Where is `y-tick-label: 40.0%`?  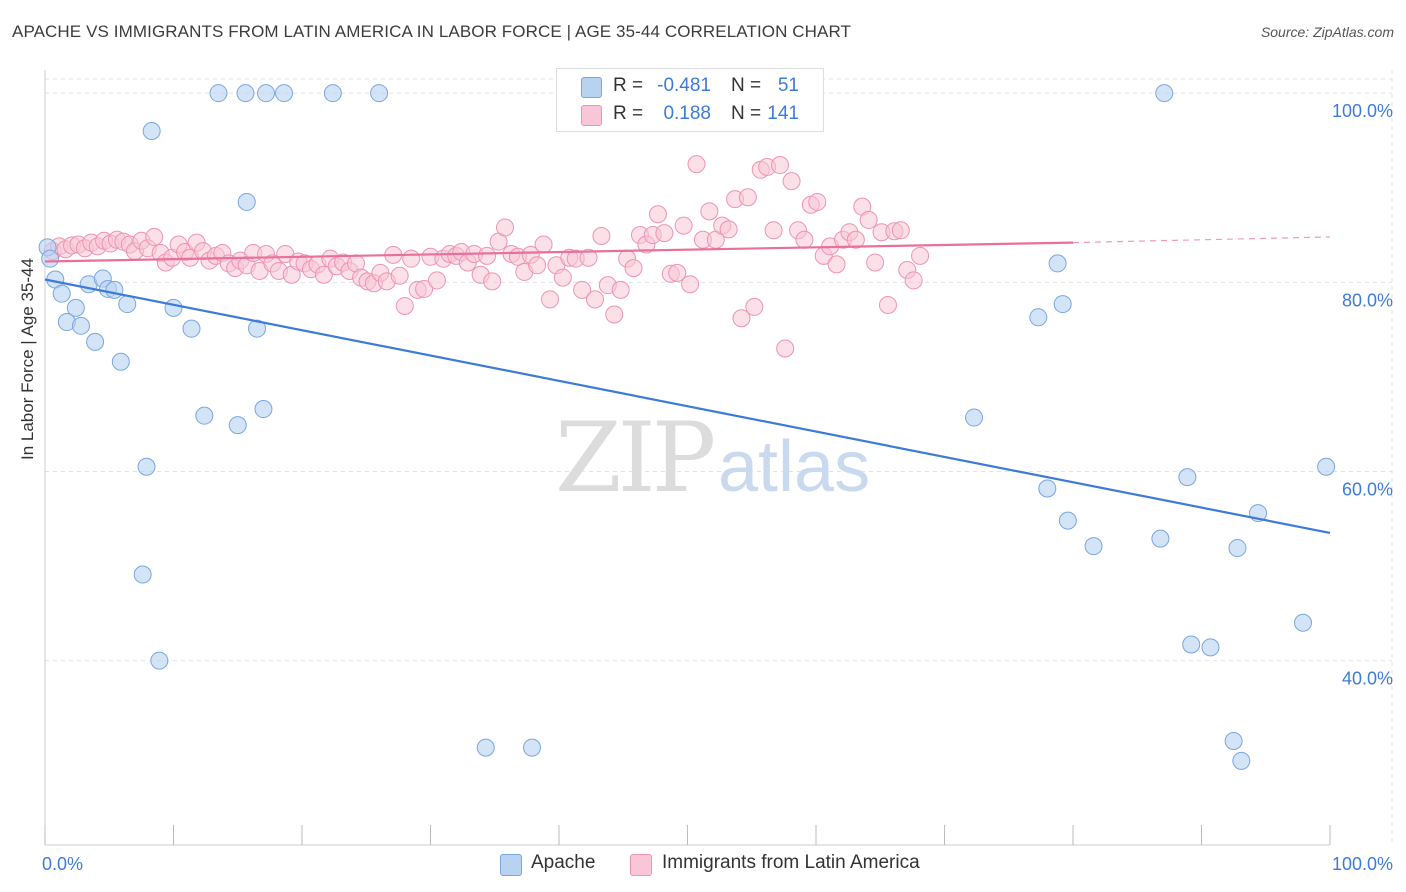
y-tick-label: 40.0% is located at coordinates (1367, 679).